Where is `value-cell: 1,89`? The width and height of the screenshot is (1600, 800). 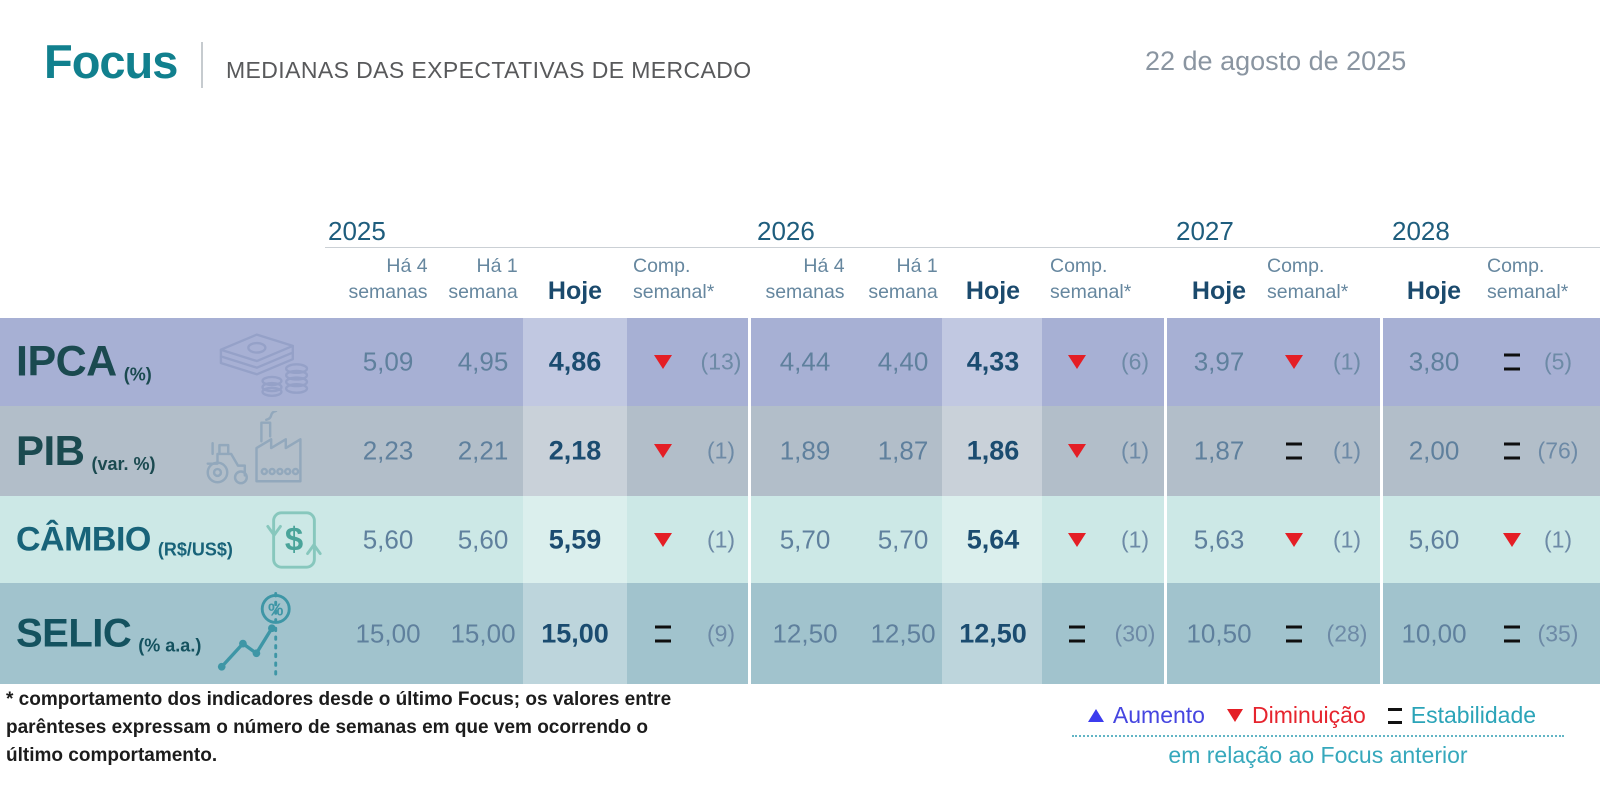
value-cell: 1,89 is located at coordinates (805, 450).